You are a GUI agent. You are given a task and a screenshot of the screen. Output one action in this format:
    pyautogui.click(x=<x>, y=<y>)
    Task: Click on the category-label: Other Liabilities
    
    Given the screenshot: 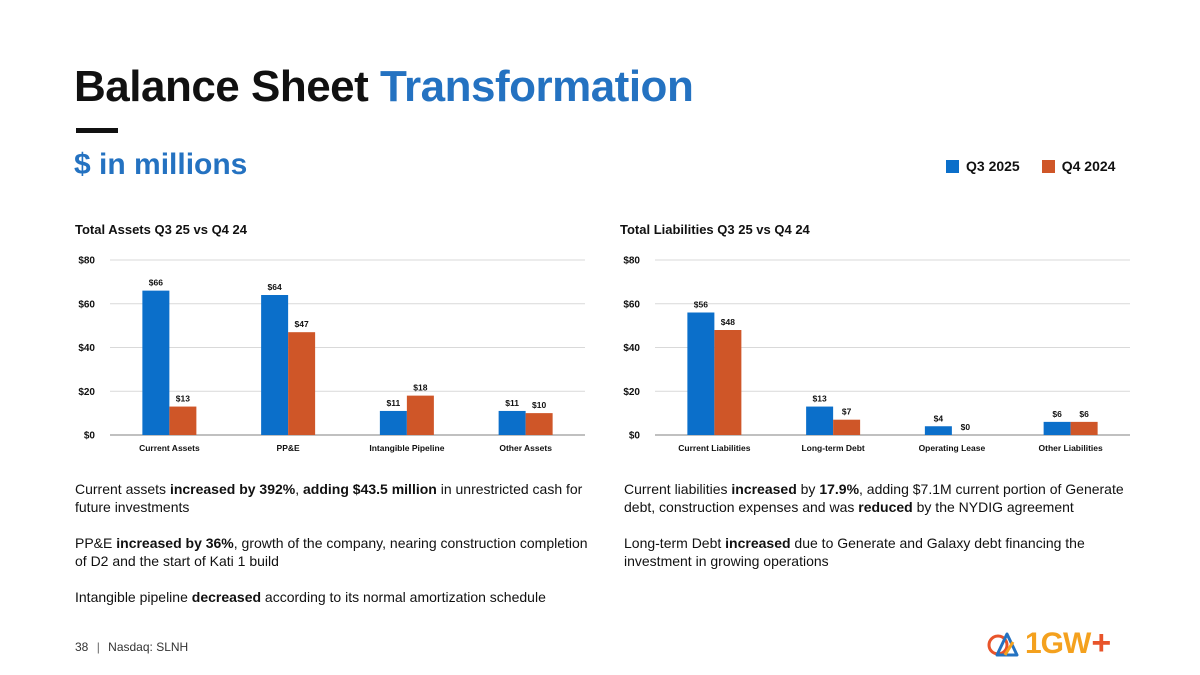 What is the action you would take?
    pyautogui.click(x=1071, y=448)
    